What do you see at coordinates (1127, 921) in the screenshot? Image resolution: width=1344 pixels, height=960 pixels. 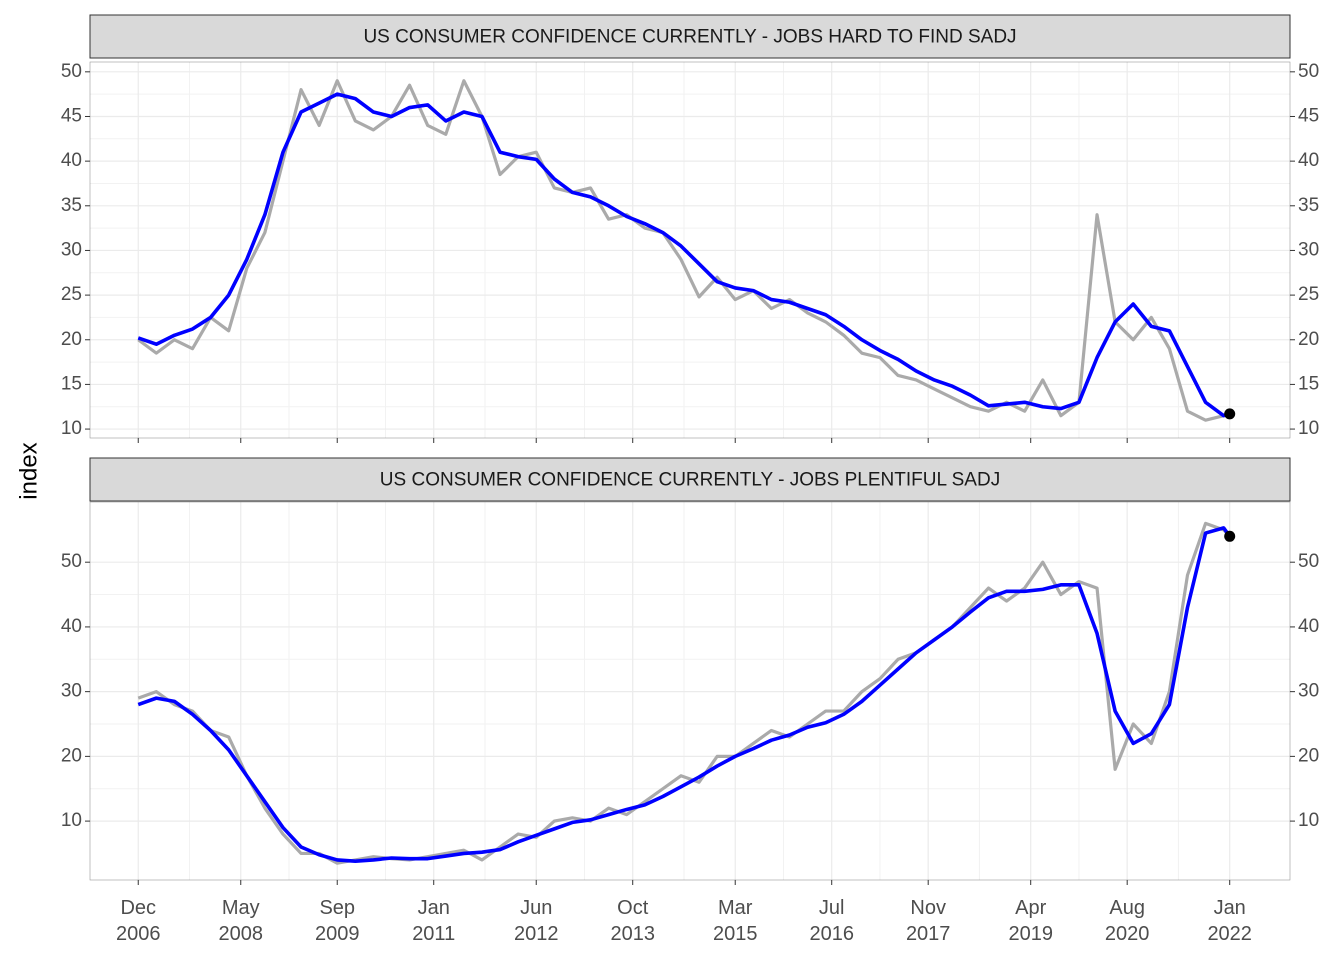 I see `x-tick-label: Aug 2020` at bounding box center [1127, 921].